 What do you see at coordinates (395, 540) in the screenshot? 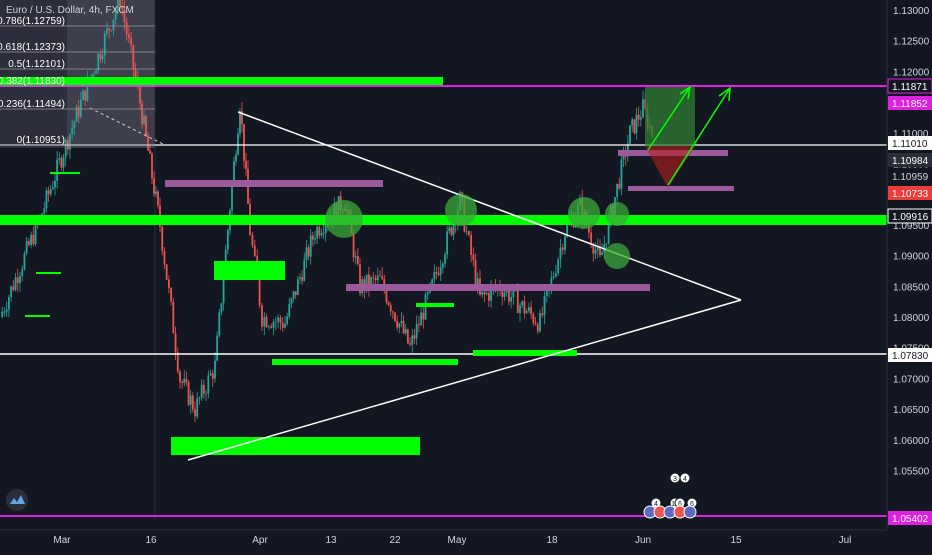
I see `time-axis-label: 22` at bounding box center [395, 540].